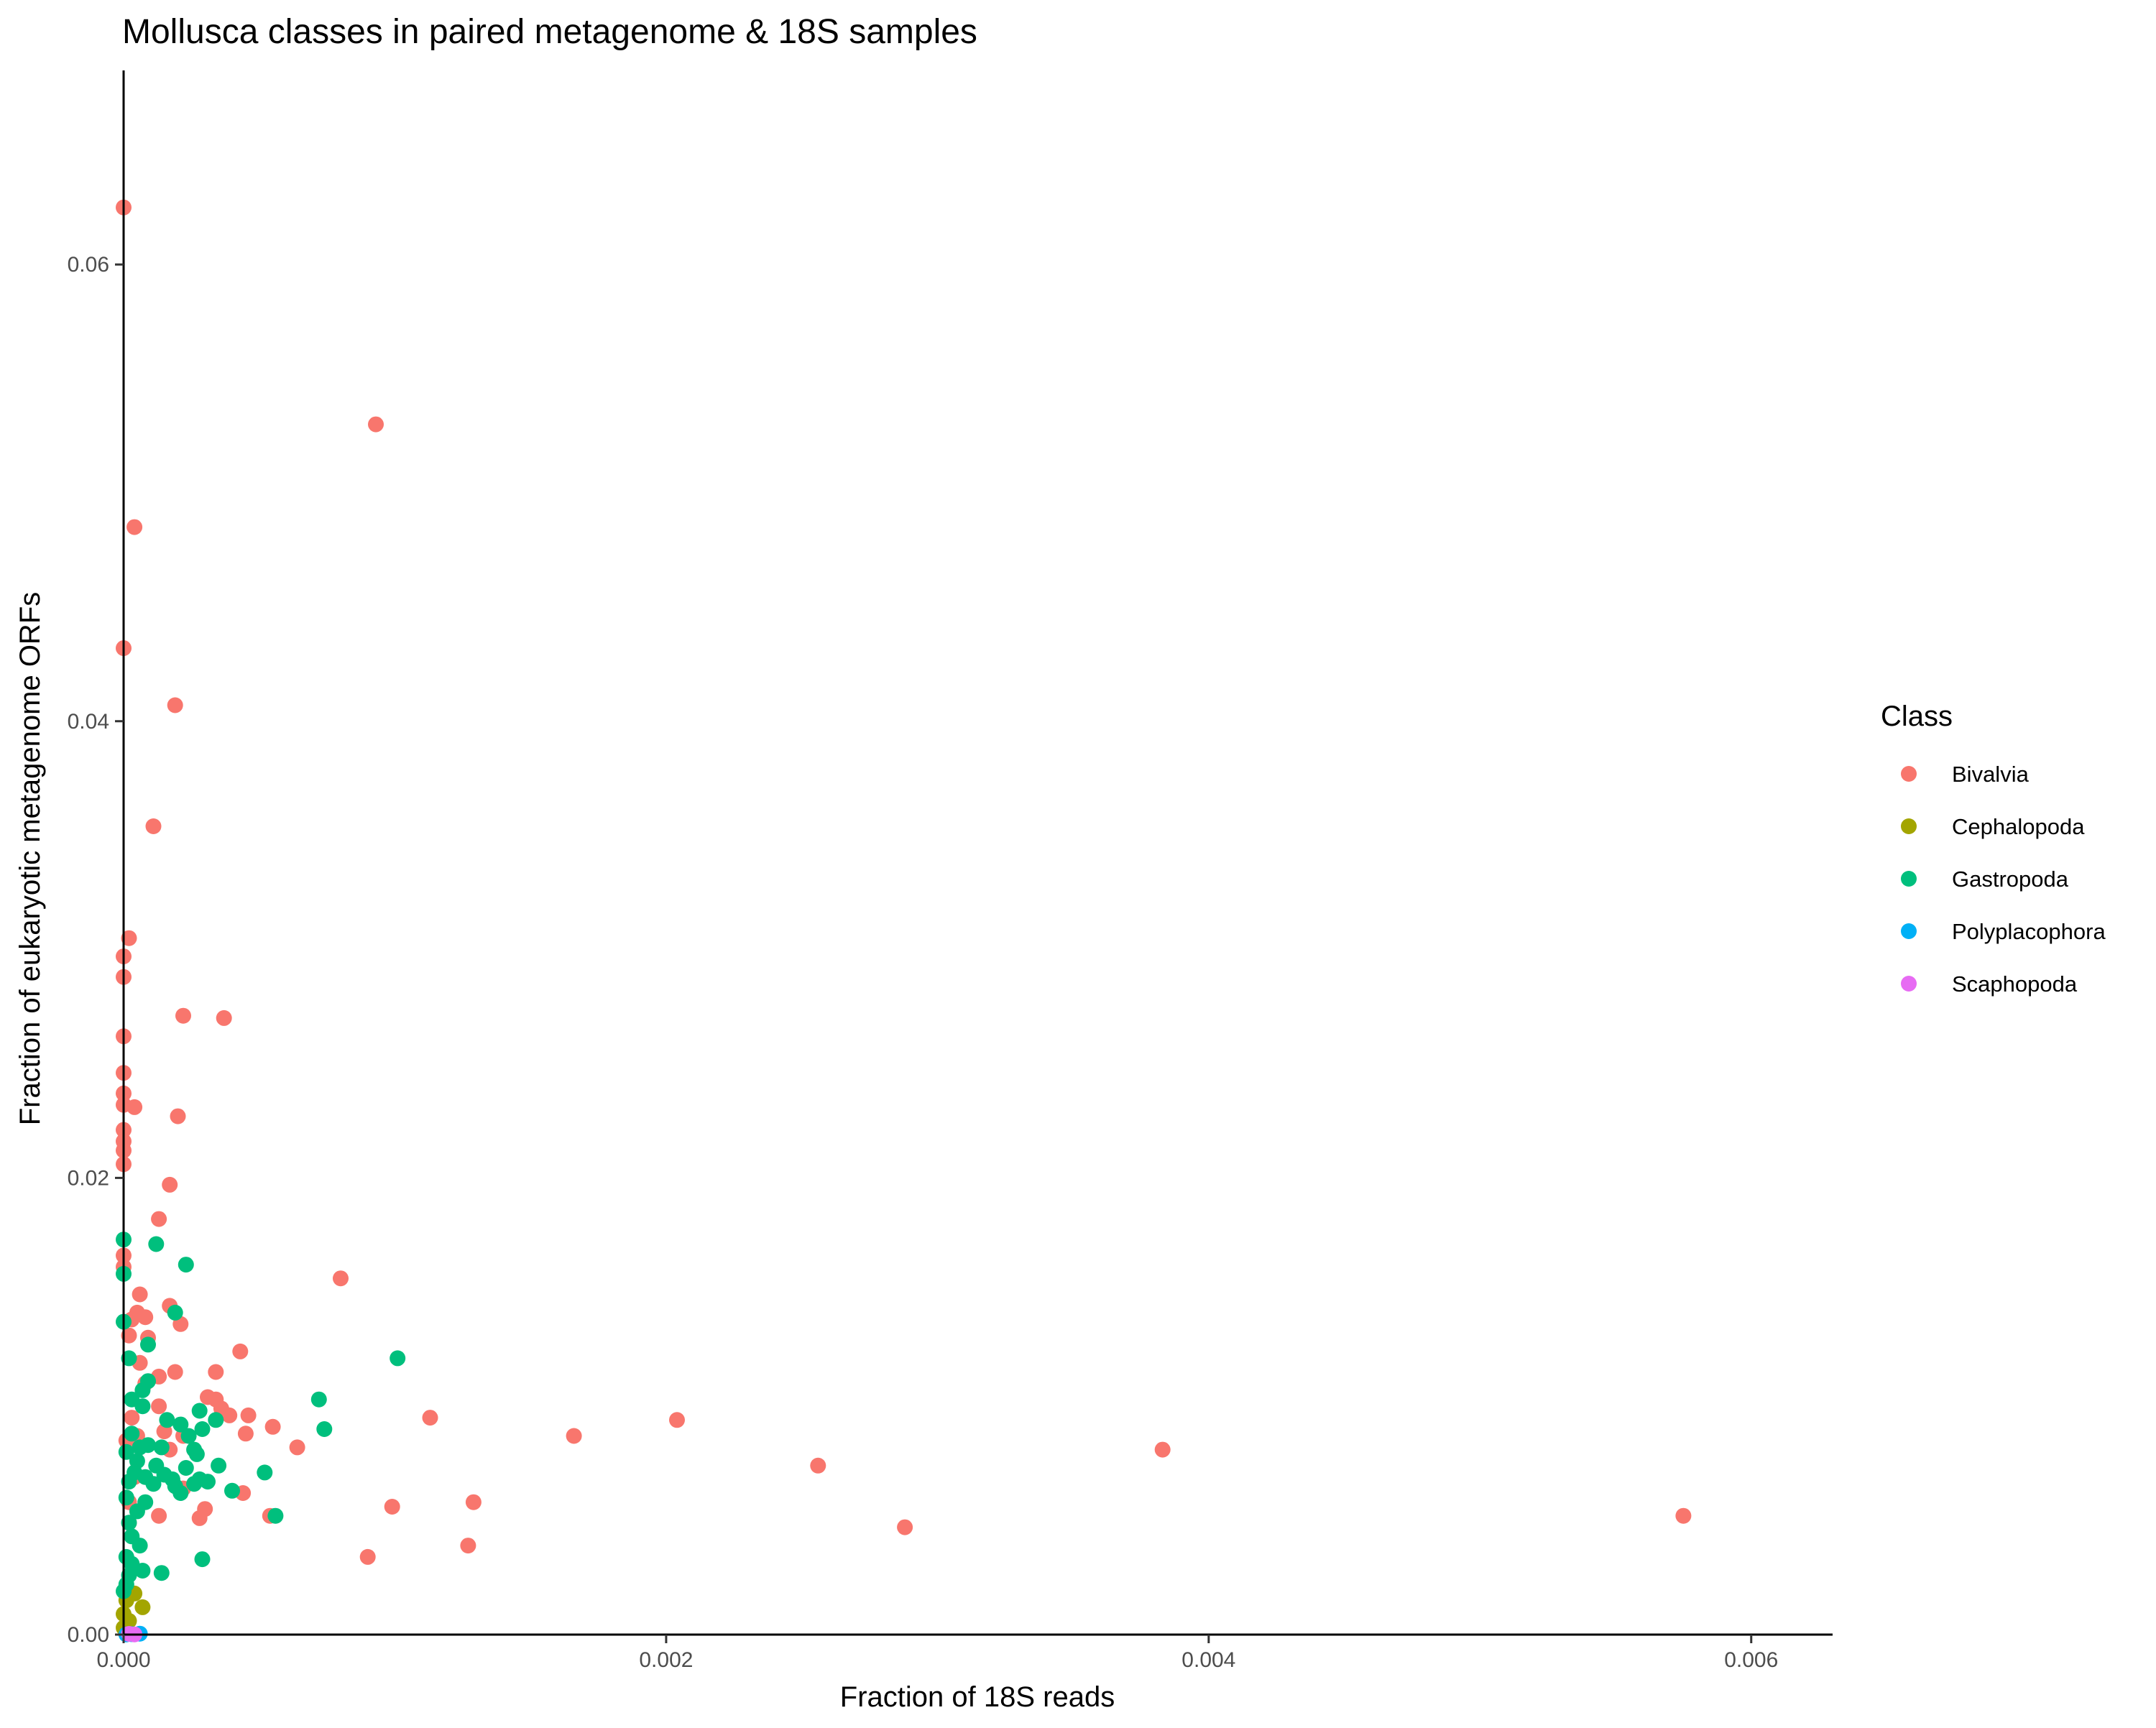 This screenshot has height=1728, width=2156. What do you see at coordinates (2015, 984) in the screenshot?
I see `legend-label-scaphopoda: Scaphopoda` at bounding box center [2015, 984].